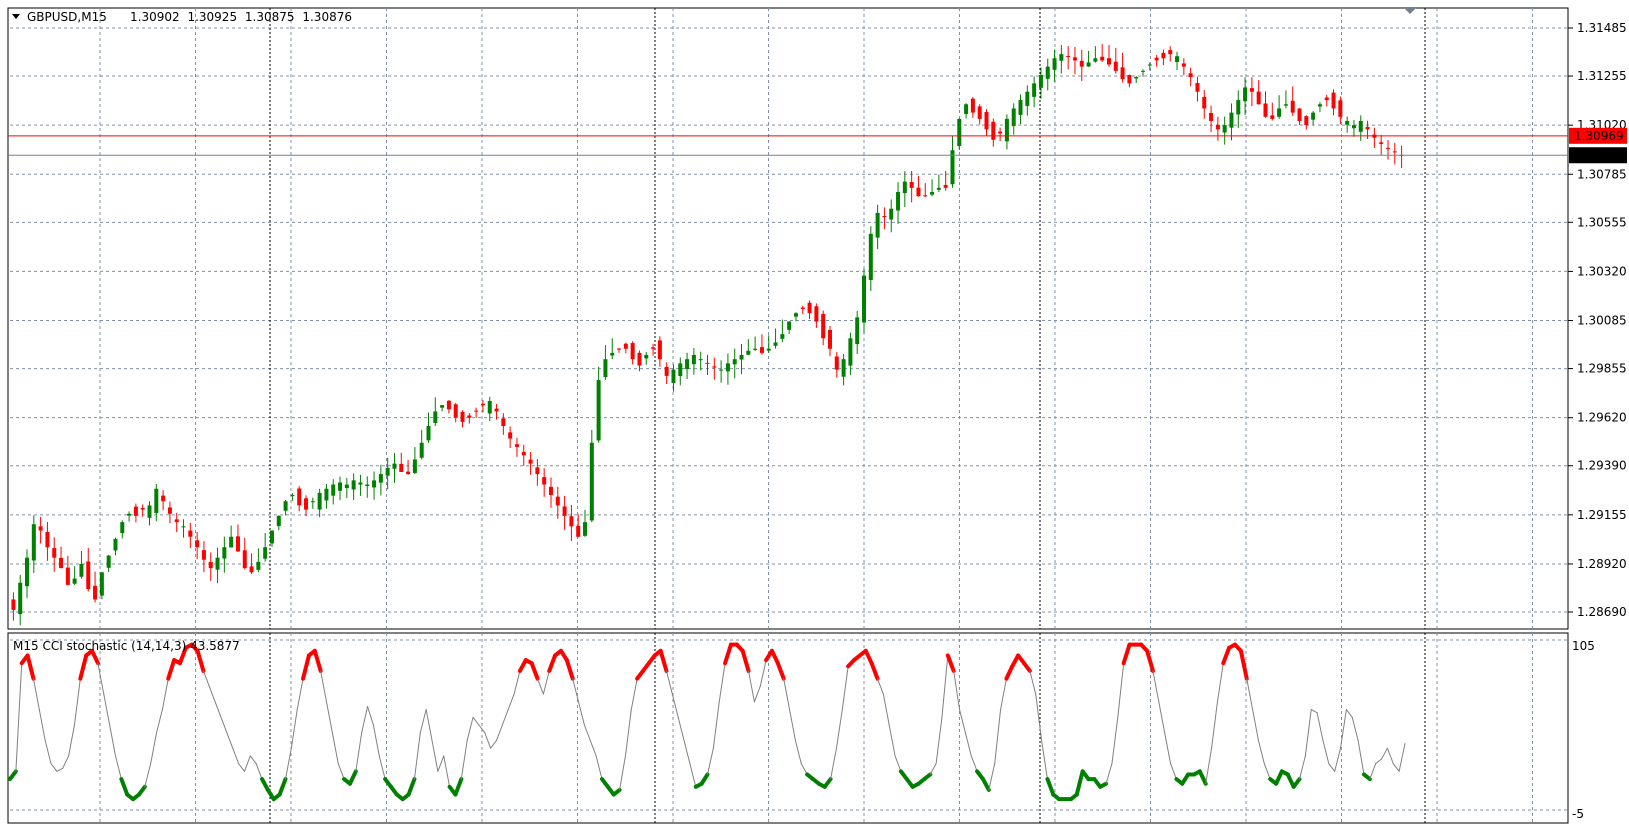  Describe the element at coordinates (16, 16) in the screenshot. I see `chart-menu-triangle-icon` at that location.